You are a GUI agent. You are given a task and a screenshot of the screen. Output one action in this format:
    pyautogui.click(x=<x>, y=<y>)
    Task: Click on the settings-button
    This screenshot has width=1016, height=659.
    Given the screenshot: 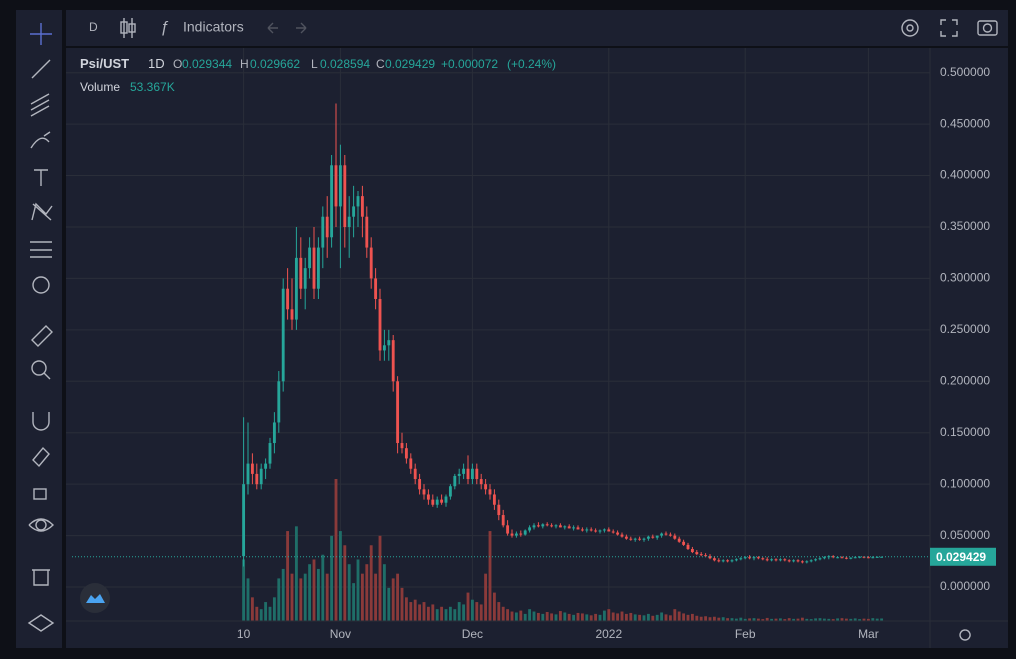 What is the action you would take?
    pyautogui.click(x=910, y=28)
    